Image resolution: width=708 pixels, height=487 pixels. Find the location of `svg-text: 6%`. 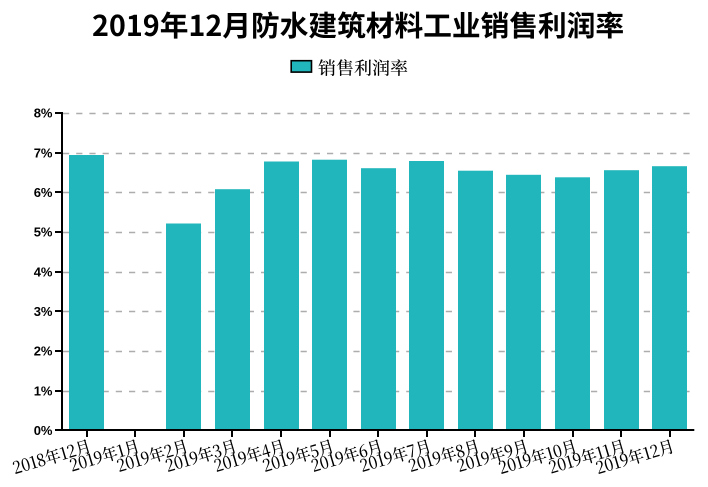

svg-text: 6% is located at coordinates (43, 192).